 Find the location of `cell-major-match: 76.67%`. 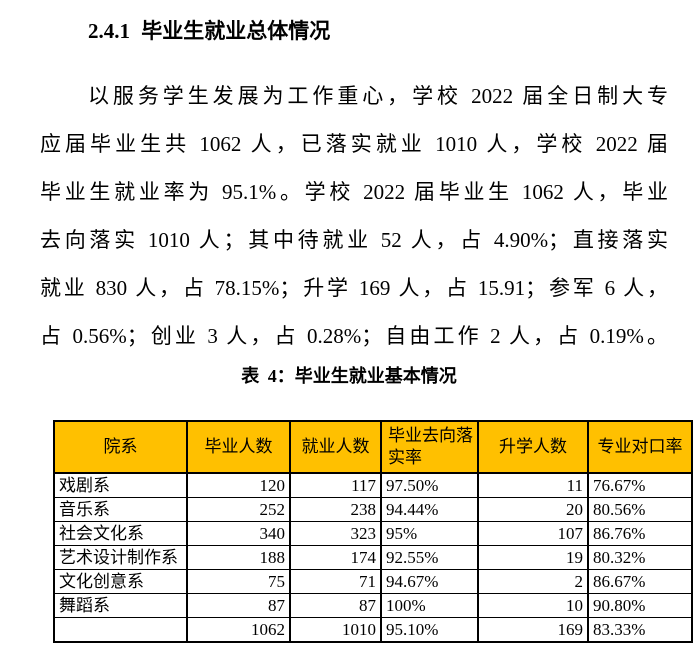

cell-major-match: 76.67% is located at coordinates (640, 485).